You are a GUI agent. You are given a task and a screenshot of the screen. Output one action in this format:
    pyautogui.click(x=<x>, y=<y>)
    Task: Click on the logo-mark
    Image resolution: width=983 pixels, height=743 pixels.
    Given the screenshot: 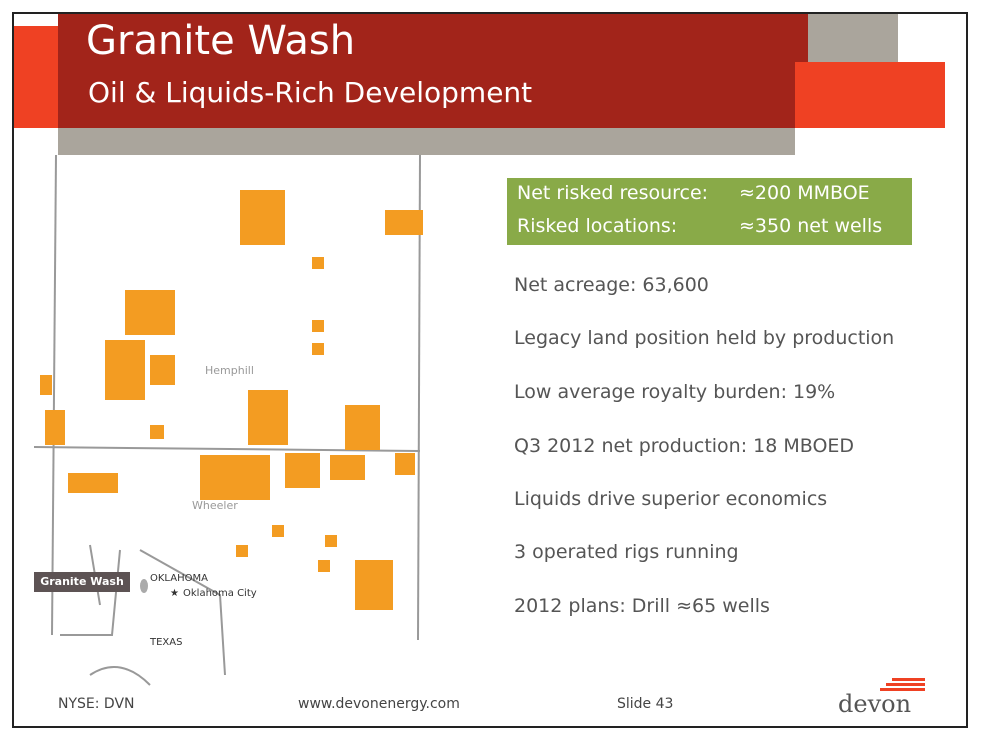 What is the action you would take?
    pyautogui.click(x=902, y=684)
    